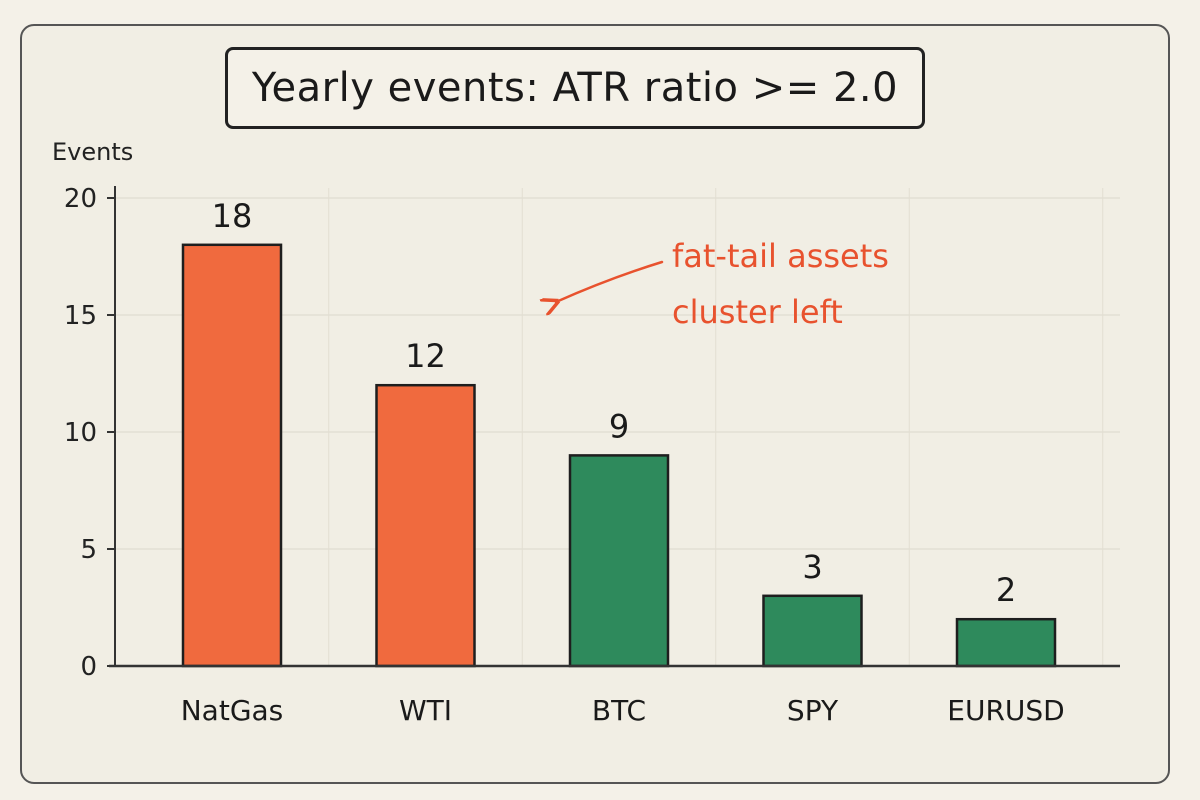 Image resolution: width=1200 pixels, height=800 pixels. I want to click on category-label-wti: WTI, so click(425, 710).